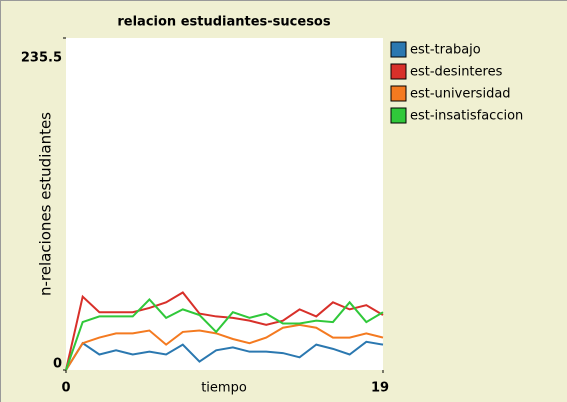 The height and width of the screenshot is (402, 567). I want to click on legend-label: est-desinteres, so click(456, 72).